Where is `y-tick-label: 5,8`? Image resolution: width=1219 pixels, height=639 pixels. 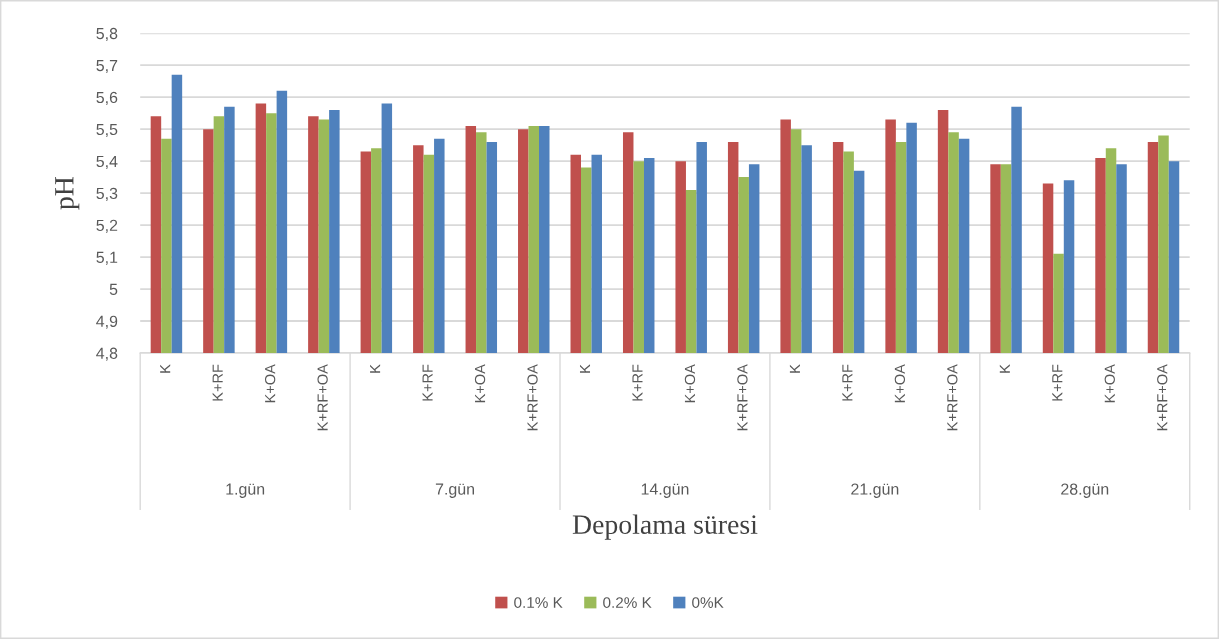
y-tick-label: 5,8 is located at coordinates (107, 34).